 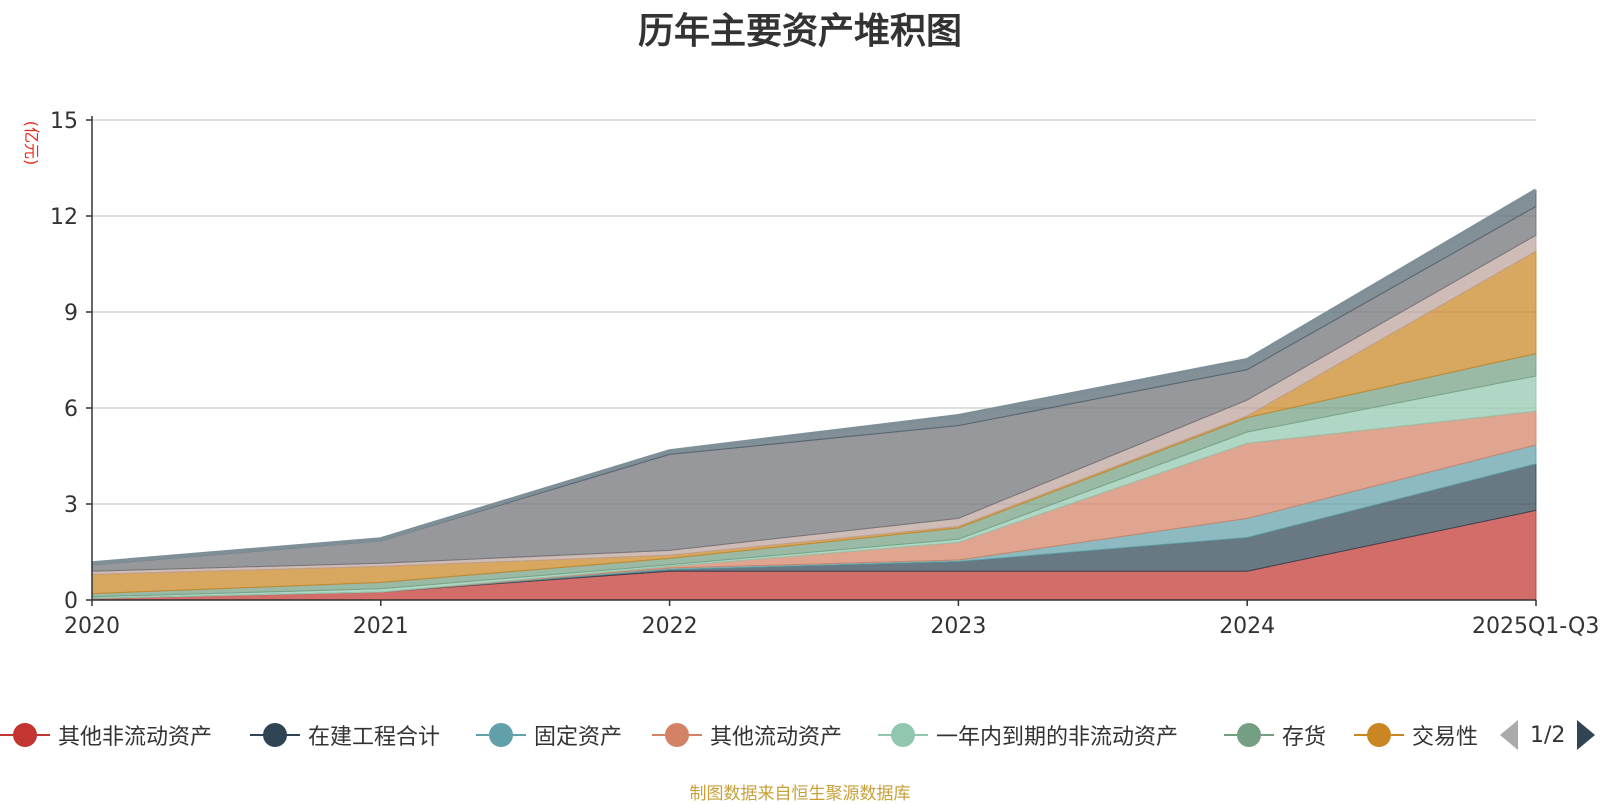 What do you see at coordinates (1509, 735) in the screenshot?
I see `legend-prev-page-icon` at bounding box center [1509, 735].